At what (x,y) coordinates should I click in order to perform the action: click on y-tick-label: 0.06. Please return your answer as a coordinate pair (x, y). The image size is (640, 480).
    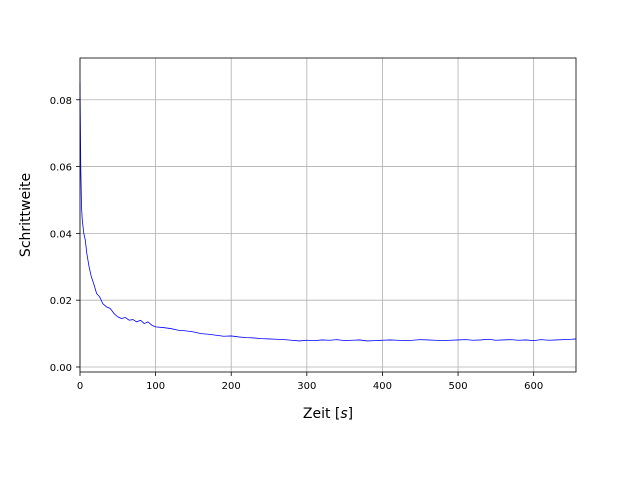
    Looking at the image, I should click on (61, 168).